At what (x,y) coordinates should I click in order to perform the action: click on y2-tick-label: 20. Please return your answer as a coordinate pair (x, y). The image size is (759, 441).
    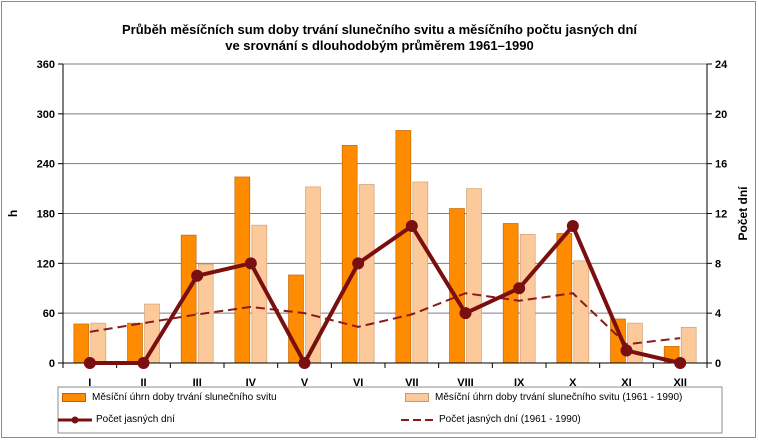
    Looking at the image, I should click on (721, 115).